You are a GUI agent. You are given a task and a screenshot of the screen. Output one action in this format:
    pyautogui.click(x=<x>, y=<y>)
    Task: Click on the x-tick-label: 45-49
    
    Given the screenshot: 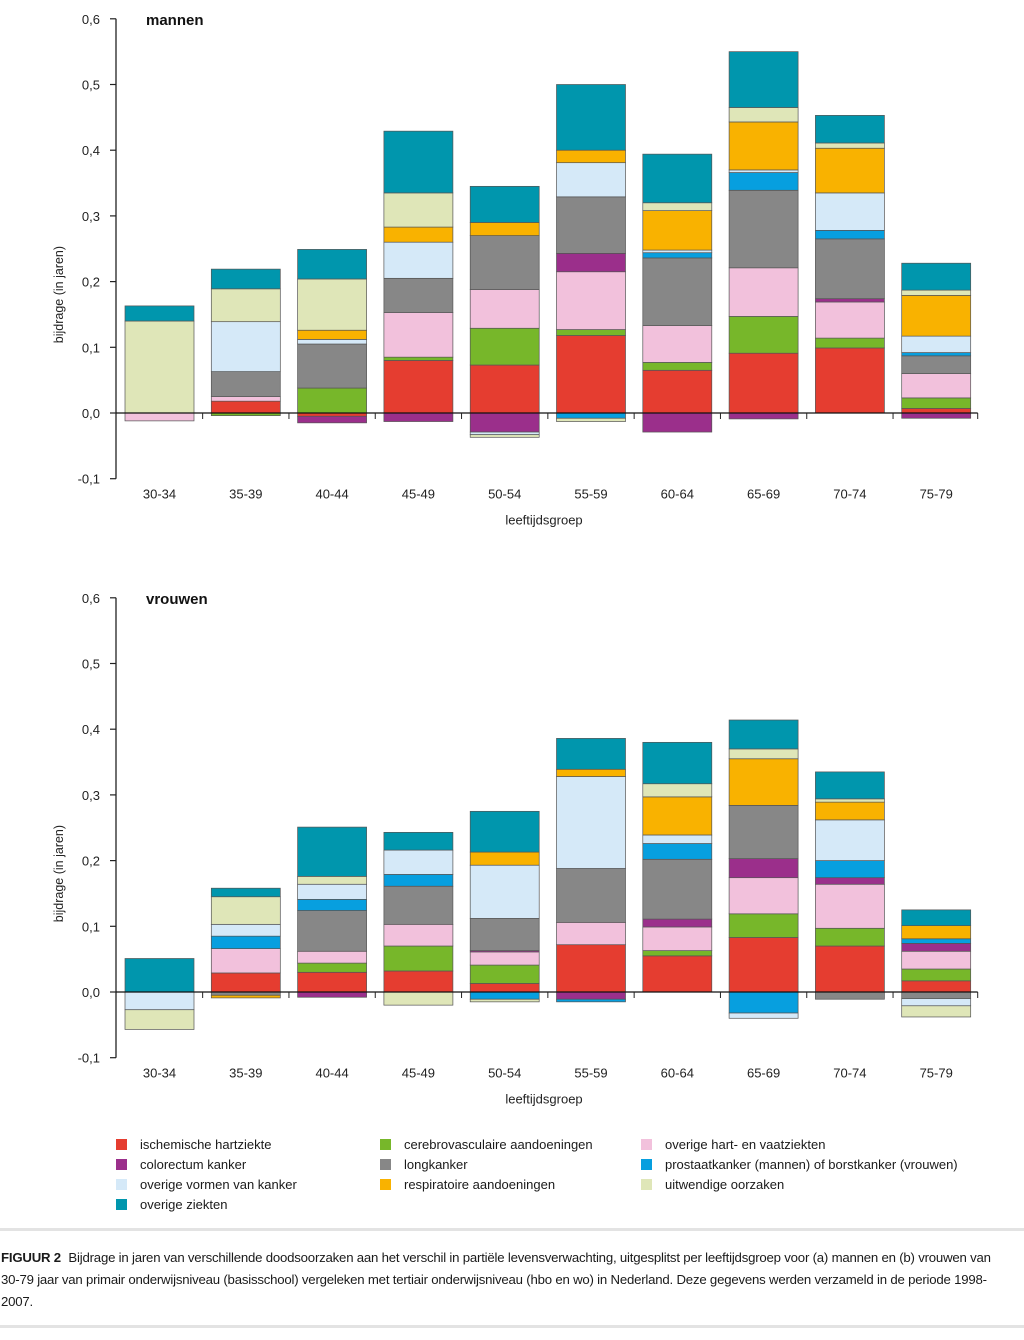 What is the action you would take?
    pyautogui.click(x=418, y=494)
    